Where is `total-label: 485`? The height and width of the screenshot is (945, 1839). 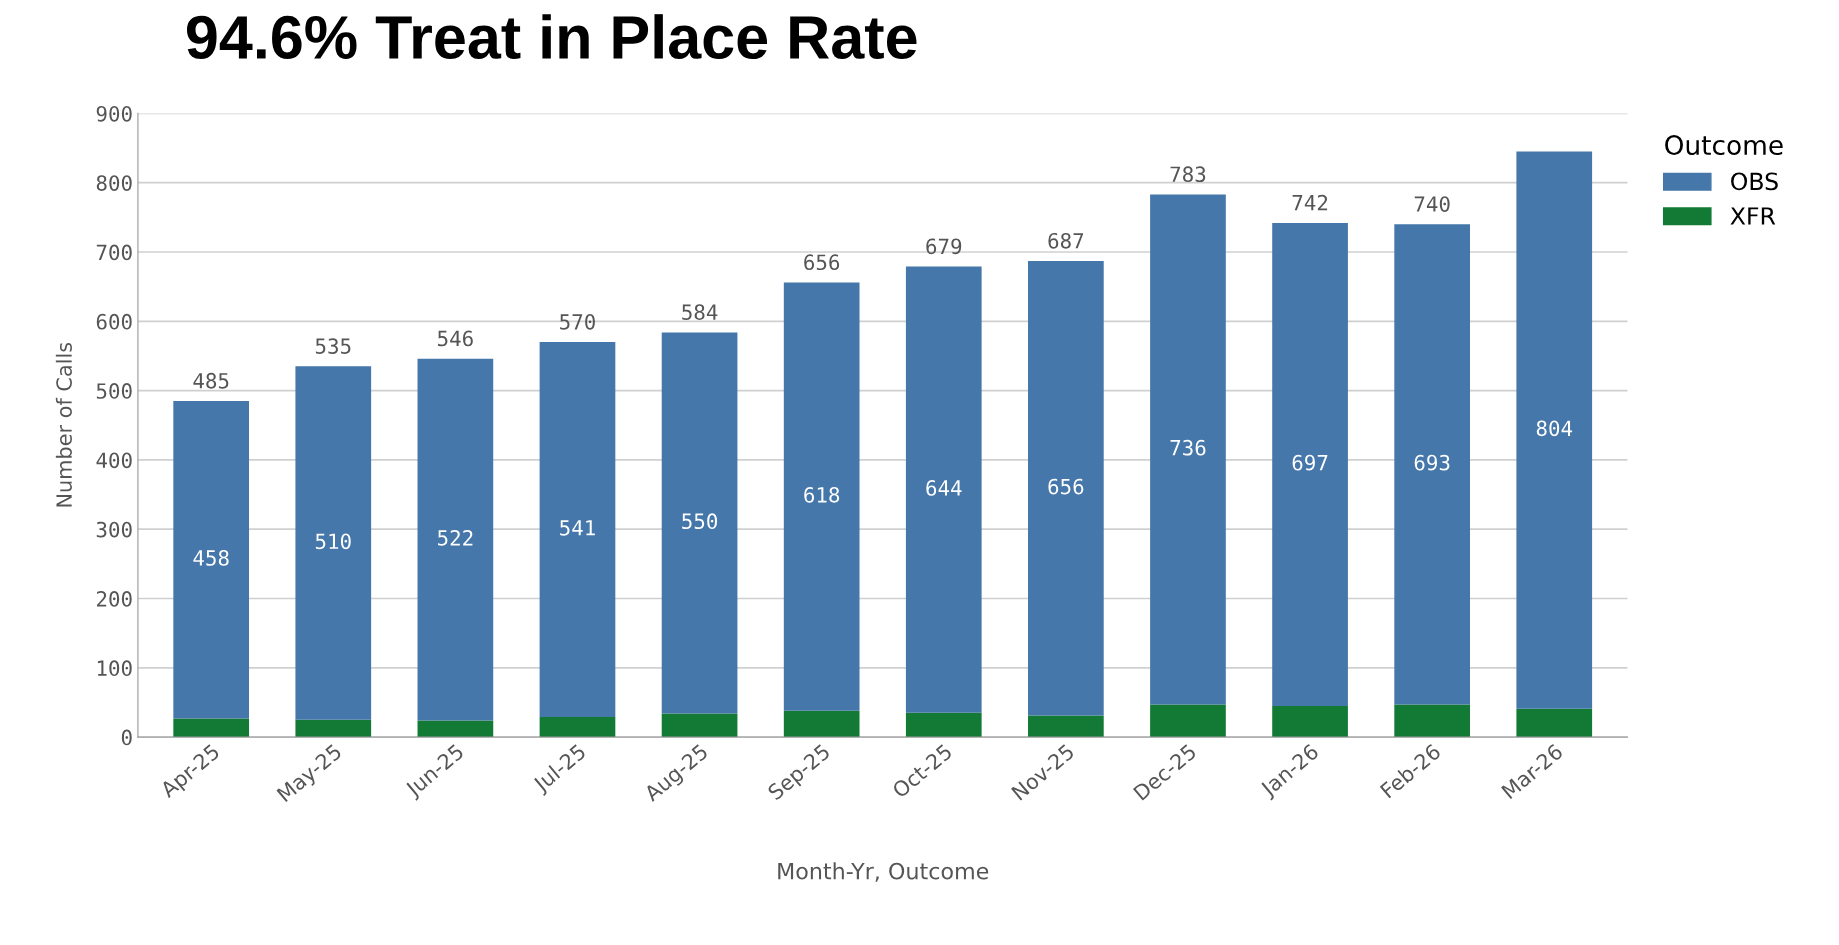
total-label: 485 is located at coordinates (211, 380).